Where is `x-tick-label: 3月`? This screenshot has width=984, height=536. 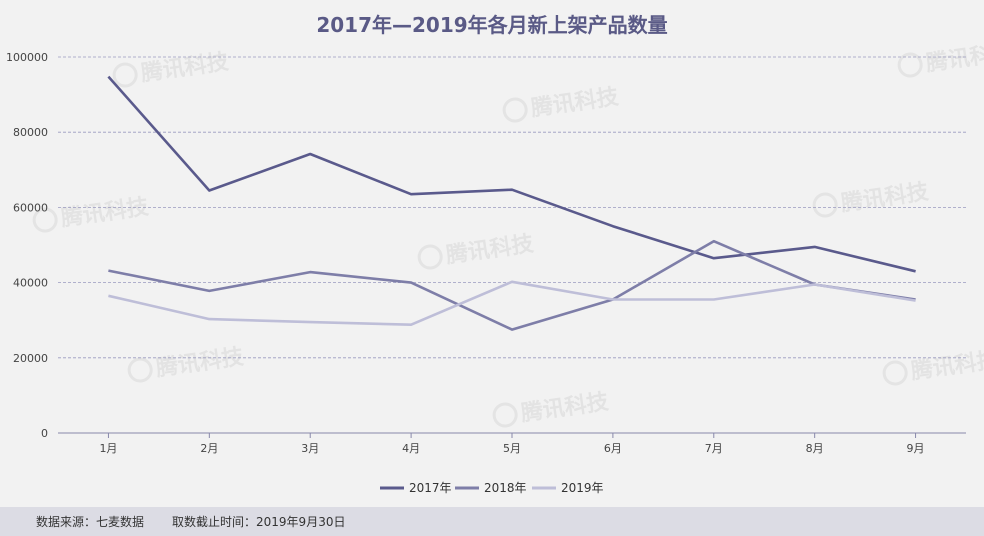 x-tick-label: 3月 is located at coordinates (310, 448).